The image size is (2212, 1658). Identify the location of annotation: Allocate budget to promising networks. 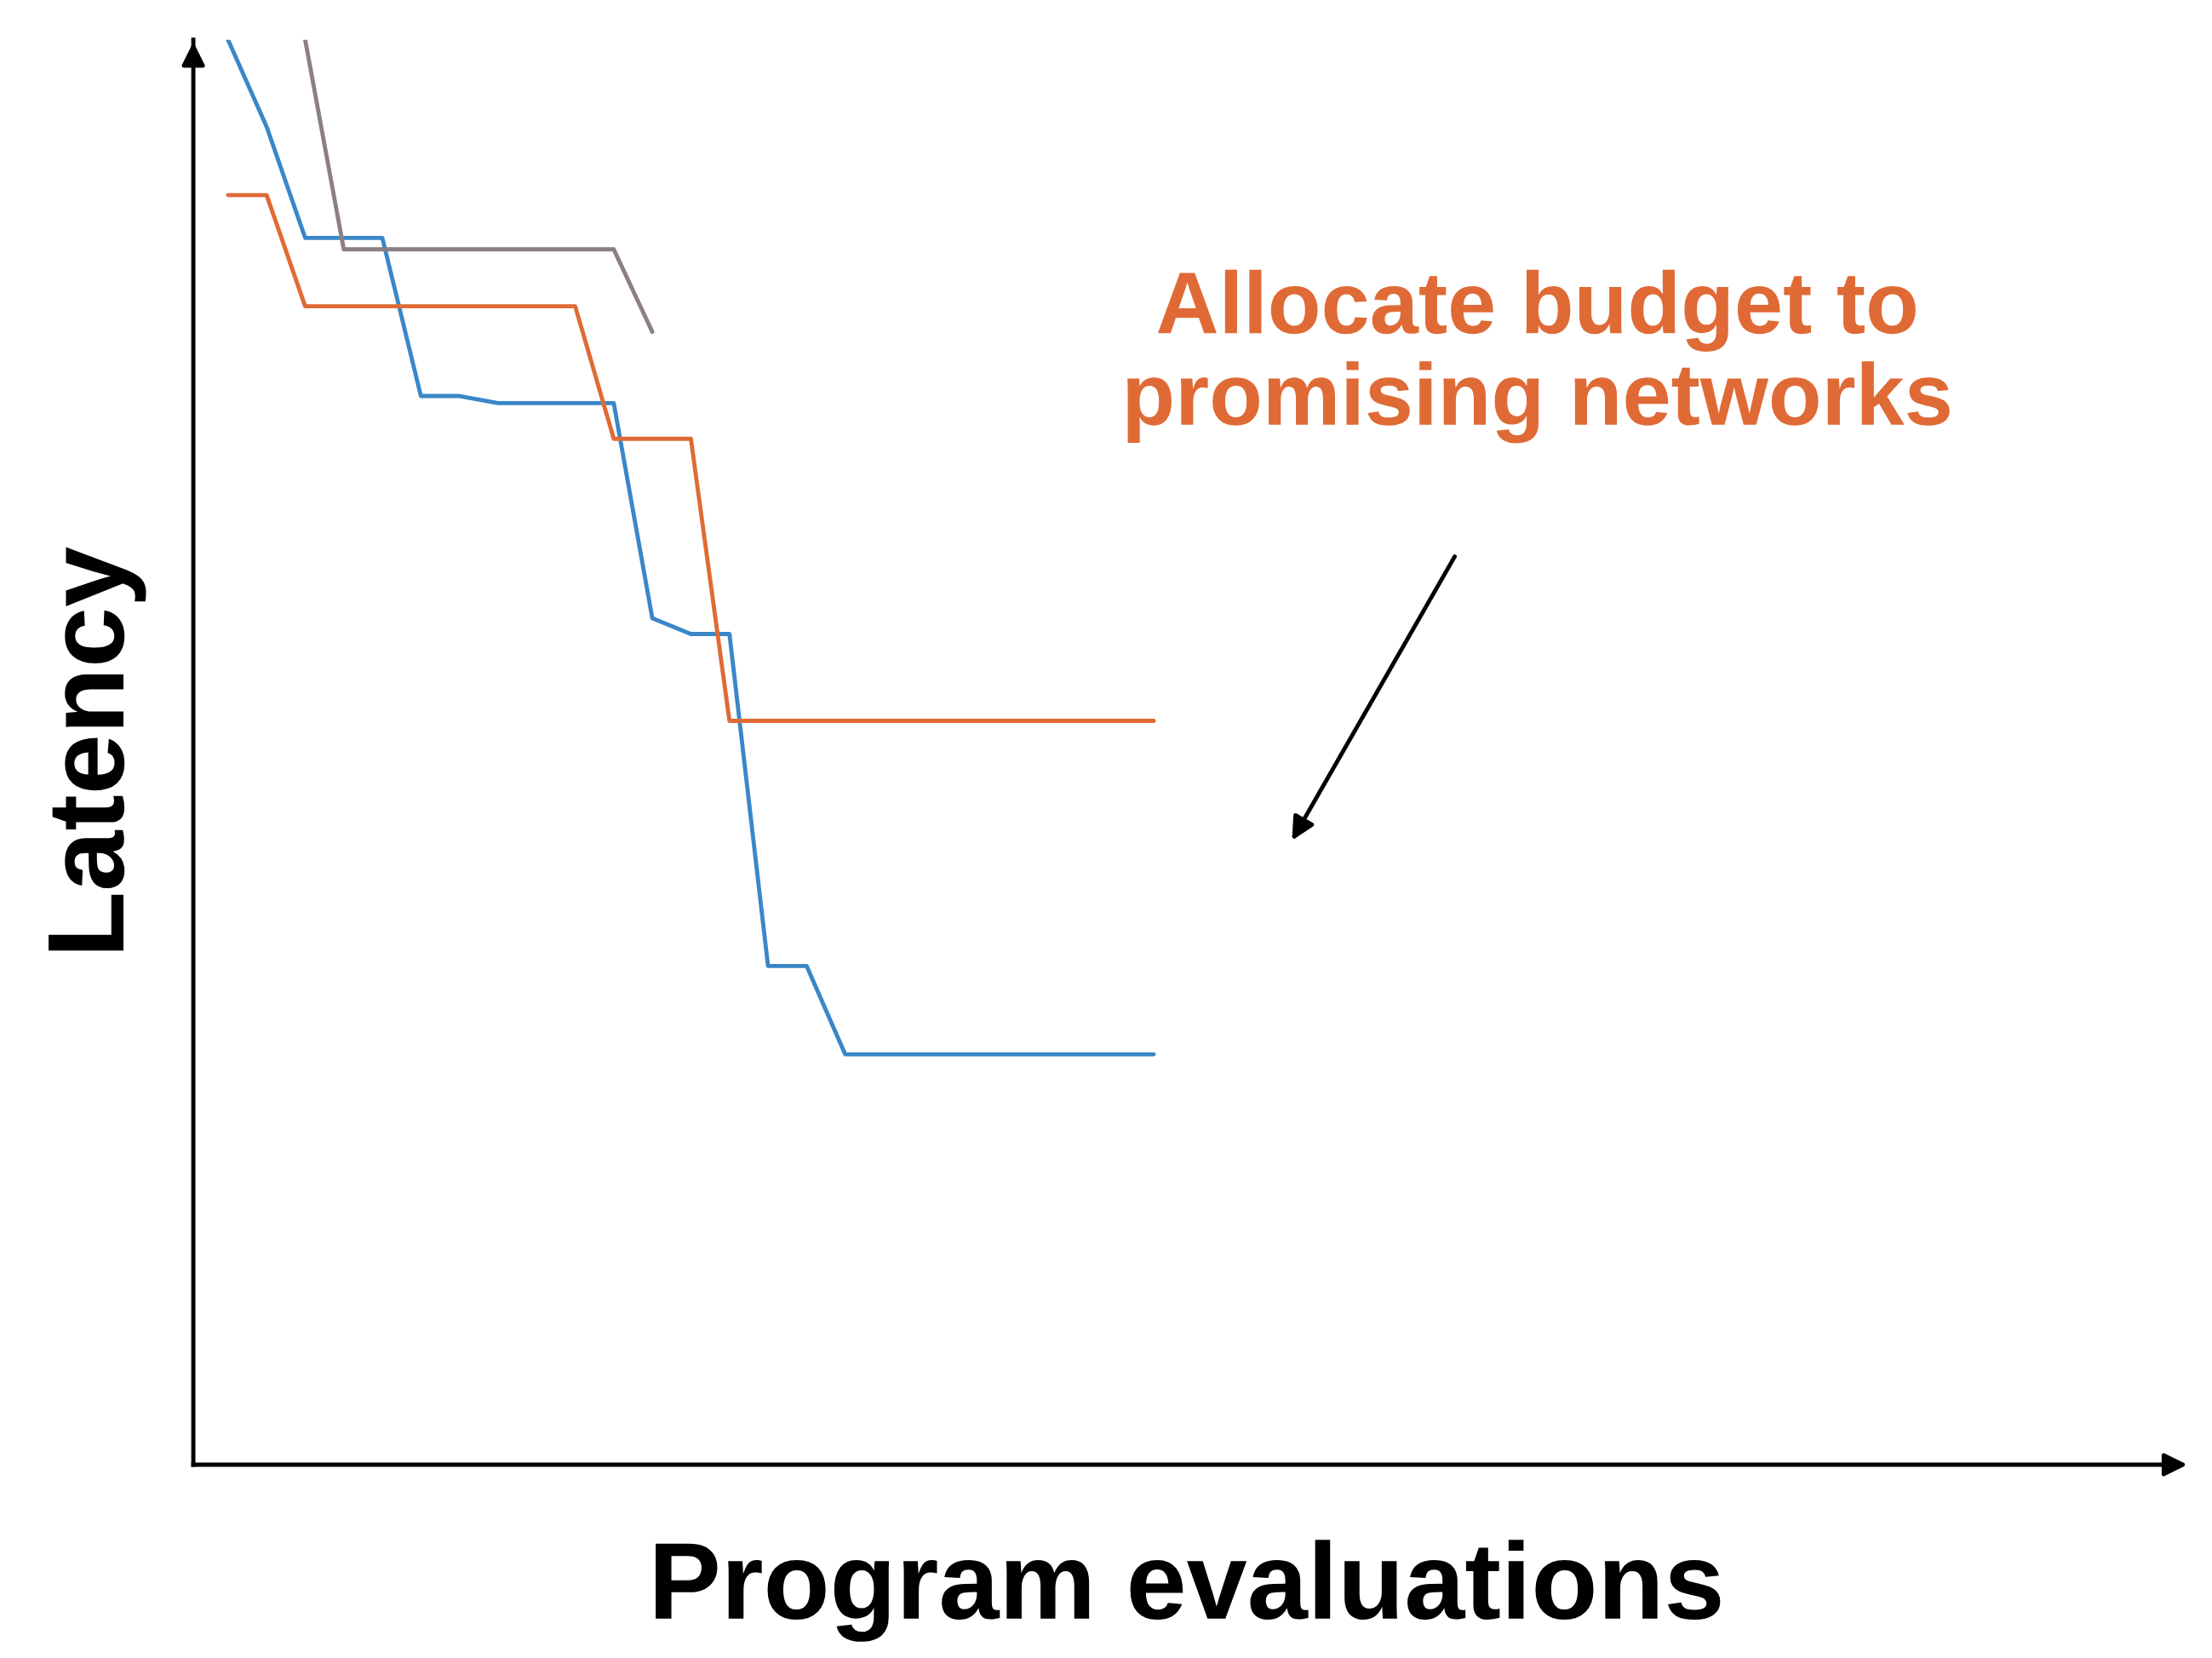
(1538, 356).